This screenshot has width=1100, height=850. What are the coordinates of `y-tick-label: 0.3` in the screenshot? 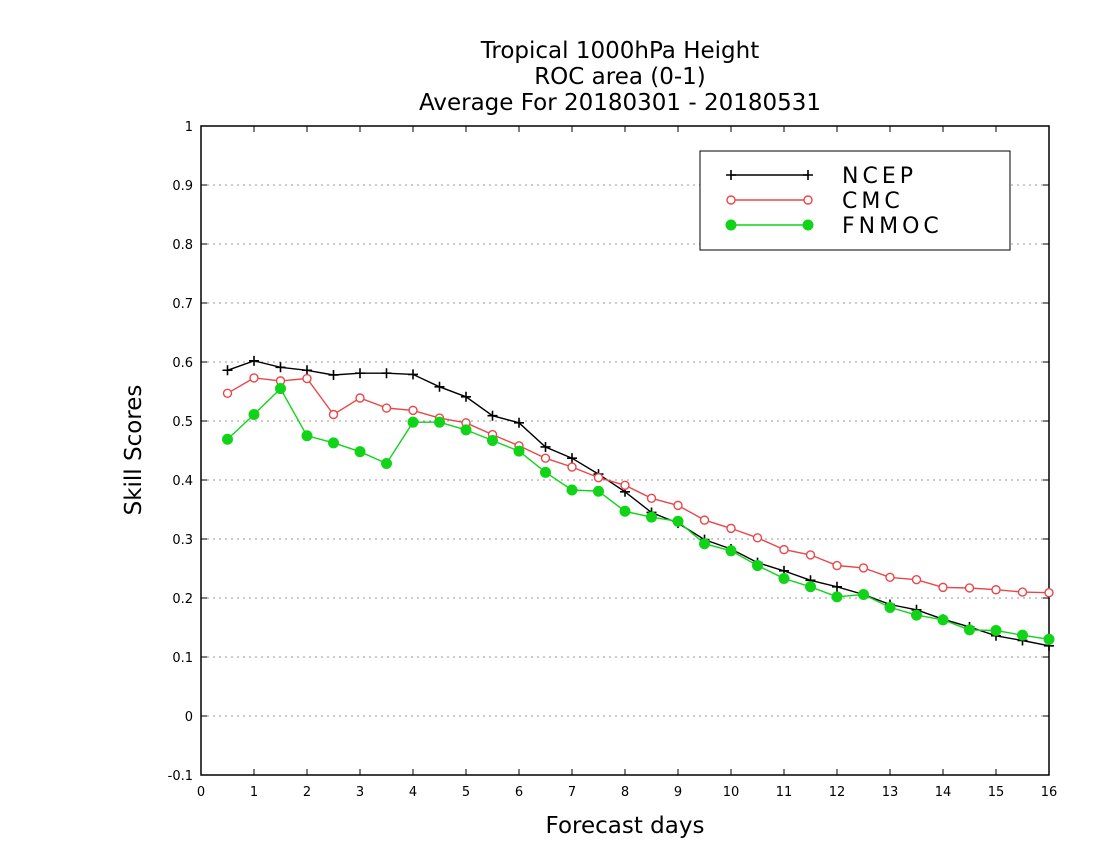 It's located at (182, 540).